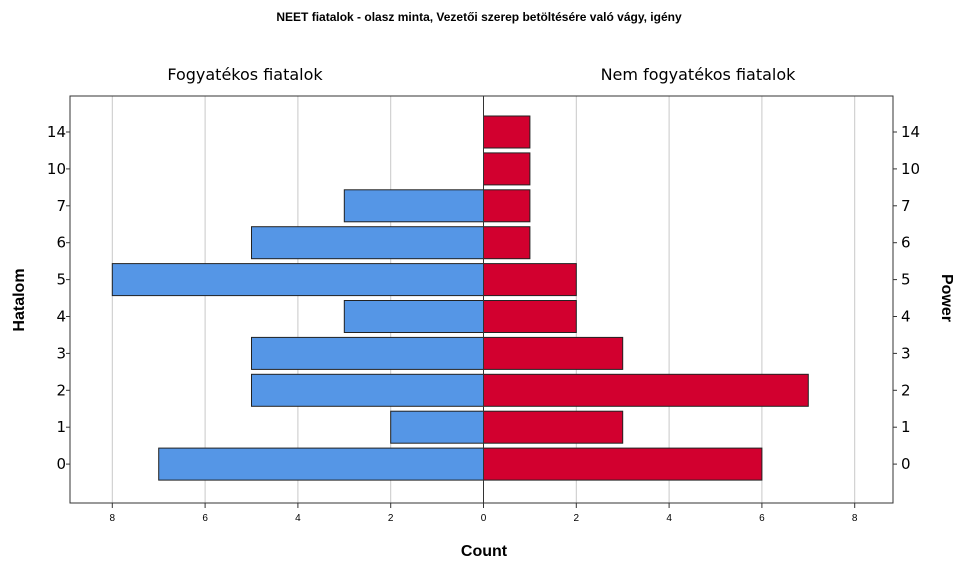 This screenshot has width=958, height=563. What do you see at coordinates (906, 317) in the screenshot?
I see `y-tick-label-right: 4` at bounding box center [906, 317].